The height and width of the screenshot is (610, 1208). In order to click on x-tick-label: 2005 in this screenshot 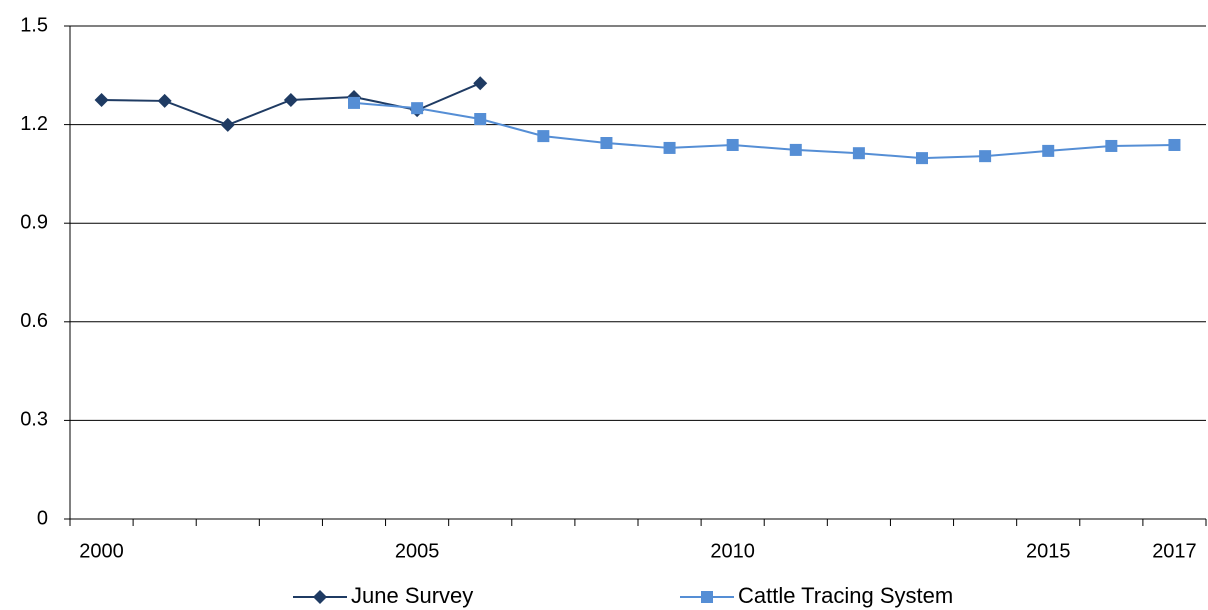, I will do `click(417, 551)`.